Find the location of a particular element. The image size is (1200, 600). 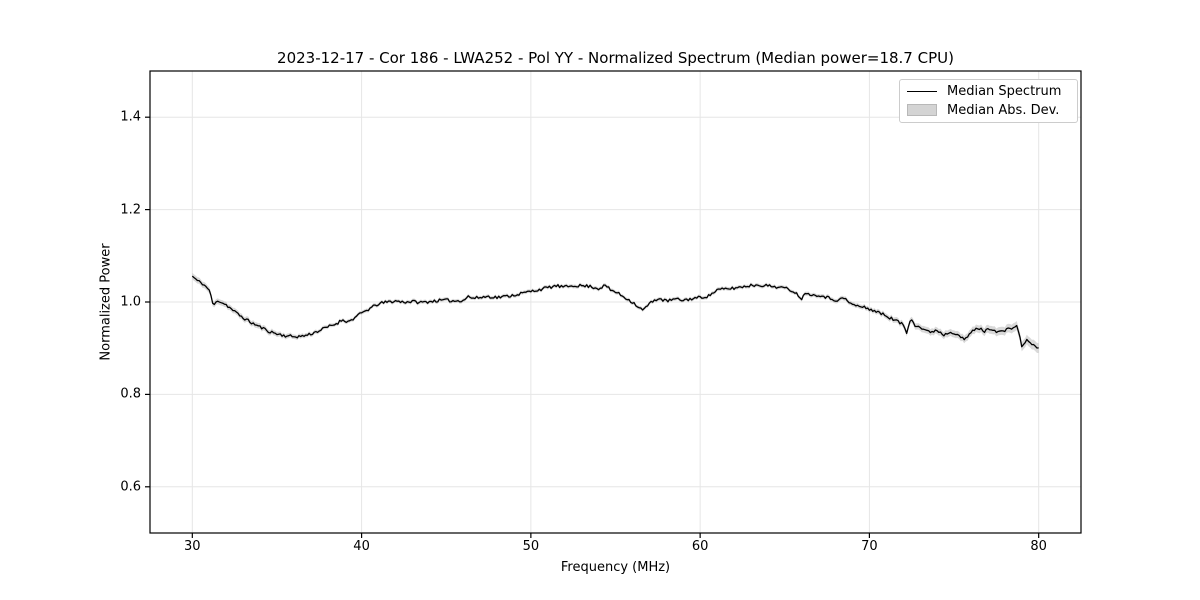

legend-item-median-abs-dev: Median Abs. Dev. is located at coordinates (989, 110).